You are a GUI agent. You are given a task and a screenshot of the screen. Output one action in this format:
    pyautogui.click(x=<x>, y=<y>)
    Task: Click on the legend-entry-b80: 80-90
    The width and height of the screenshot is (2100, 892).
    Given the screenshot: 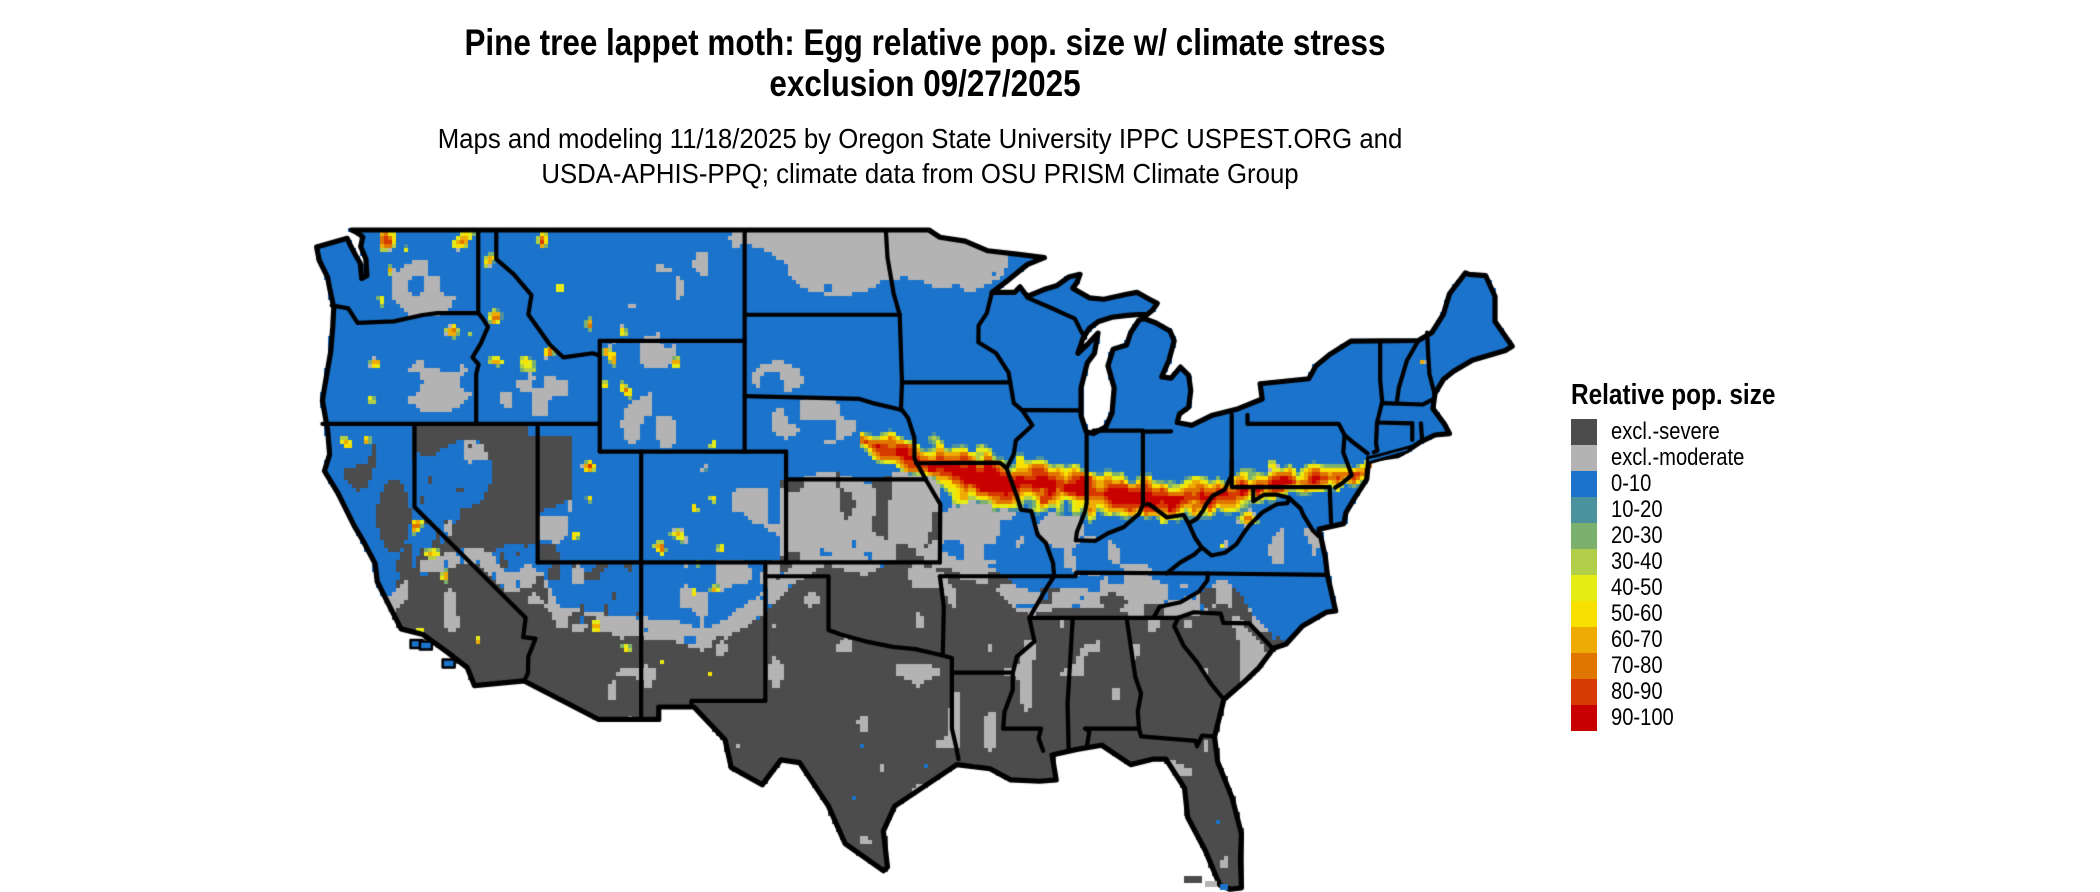 What is the action you would take?
    pyautogui.click(x=1692, y=691)
    